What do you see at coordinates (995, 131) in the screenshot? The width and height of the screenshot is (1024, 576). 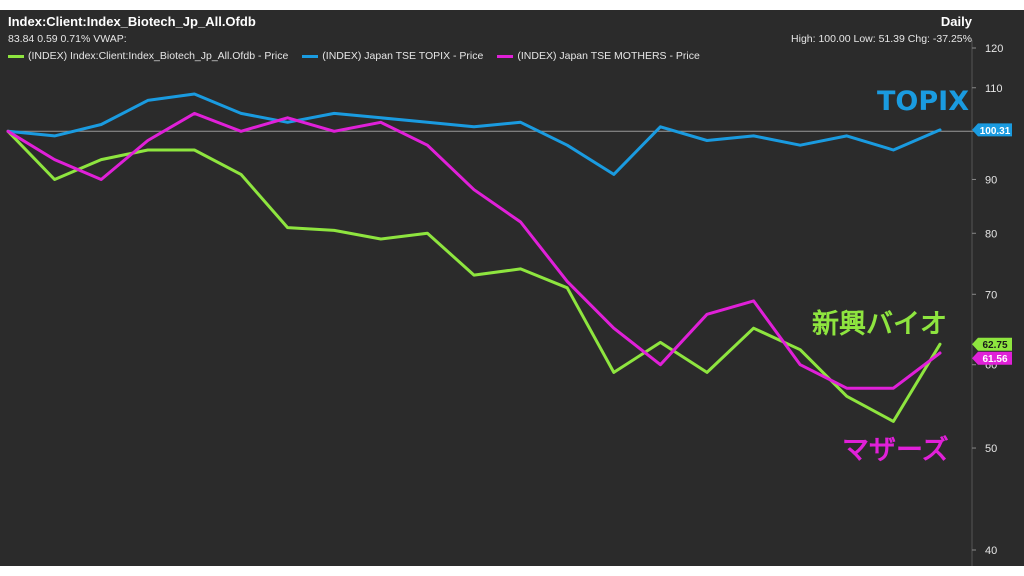 I see `badge-label: 100.31` at bounding box center [995, 131].